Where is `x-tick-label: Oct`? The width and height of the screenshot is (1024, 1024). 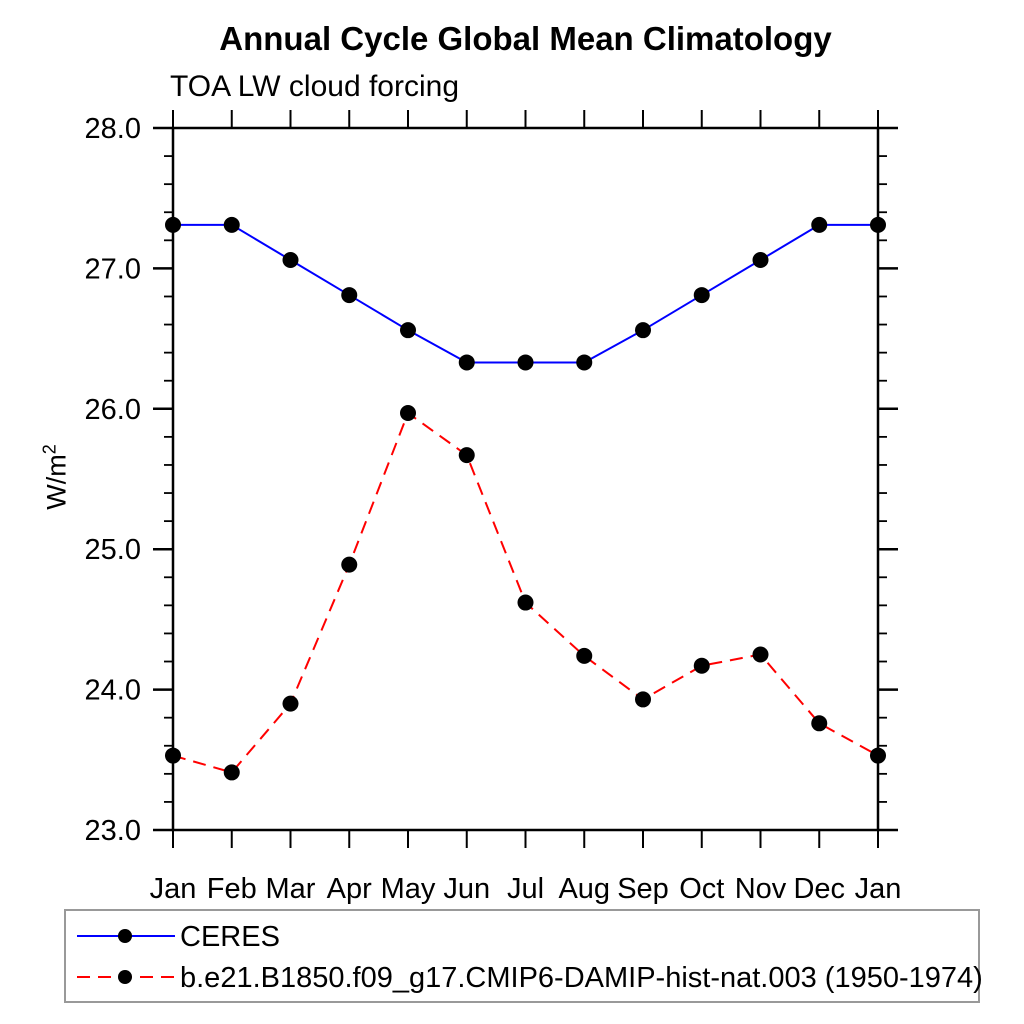
x-tick-label: Oct is located at coordinates (701, 889).